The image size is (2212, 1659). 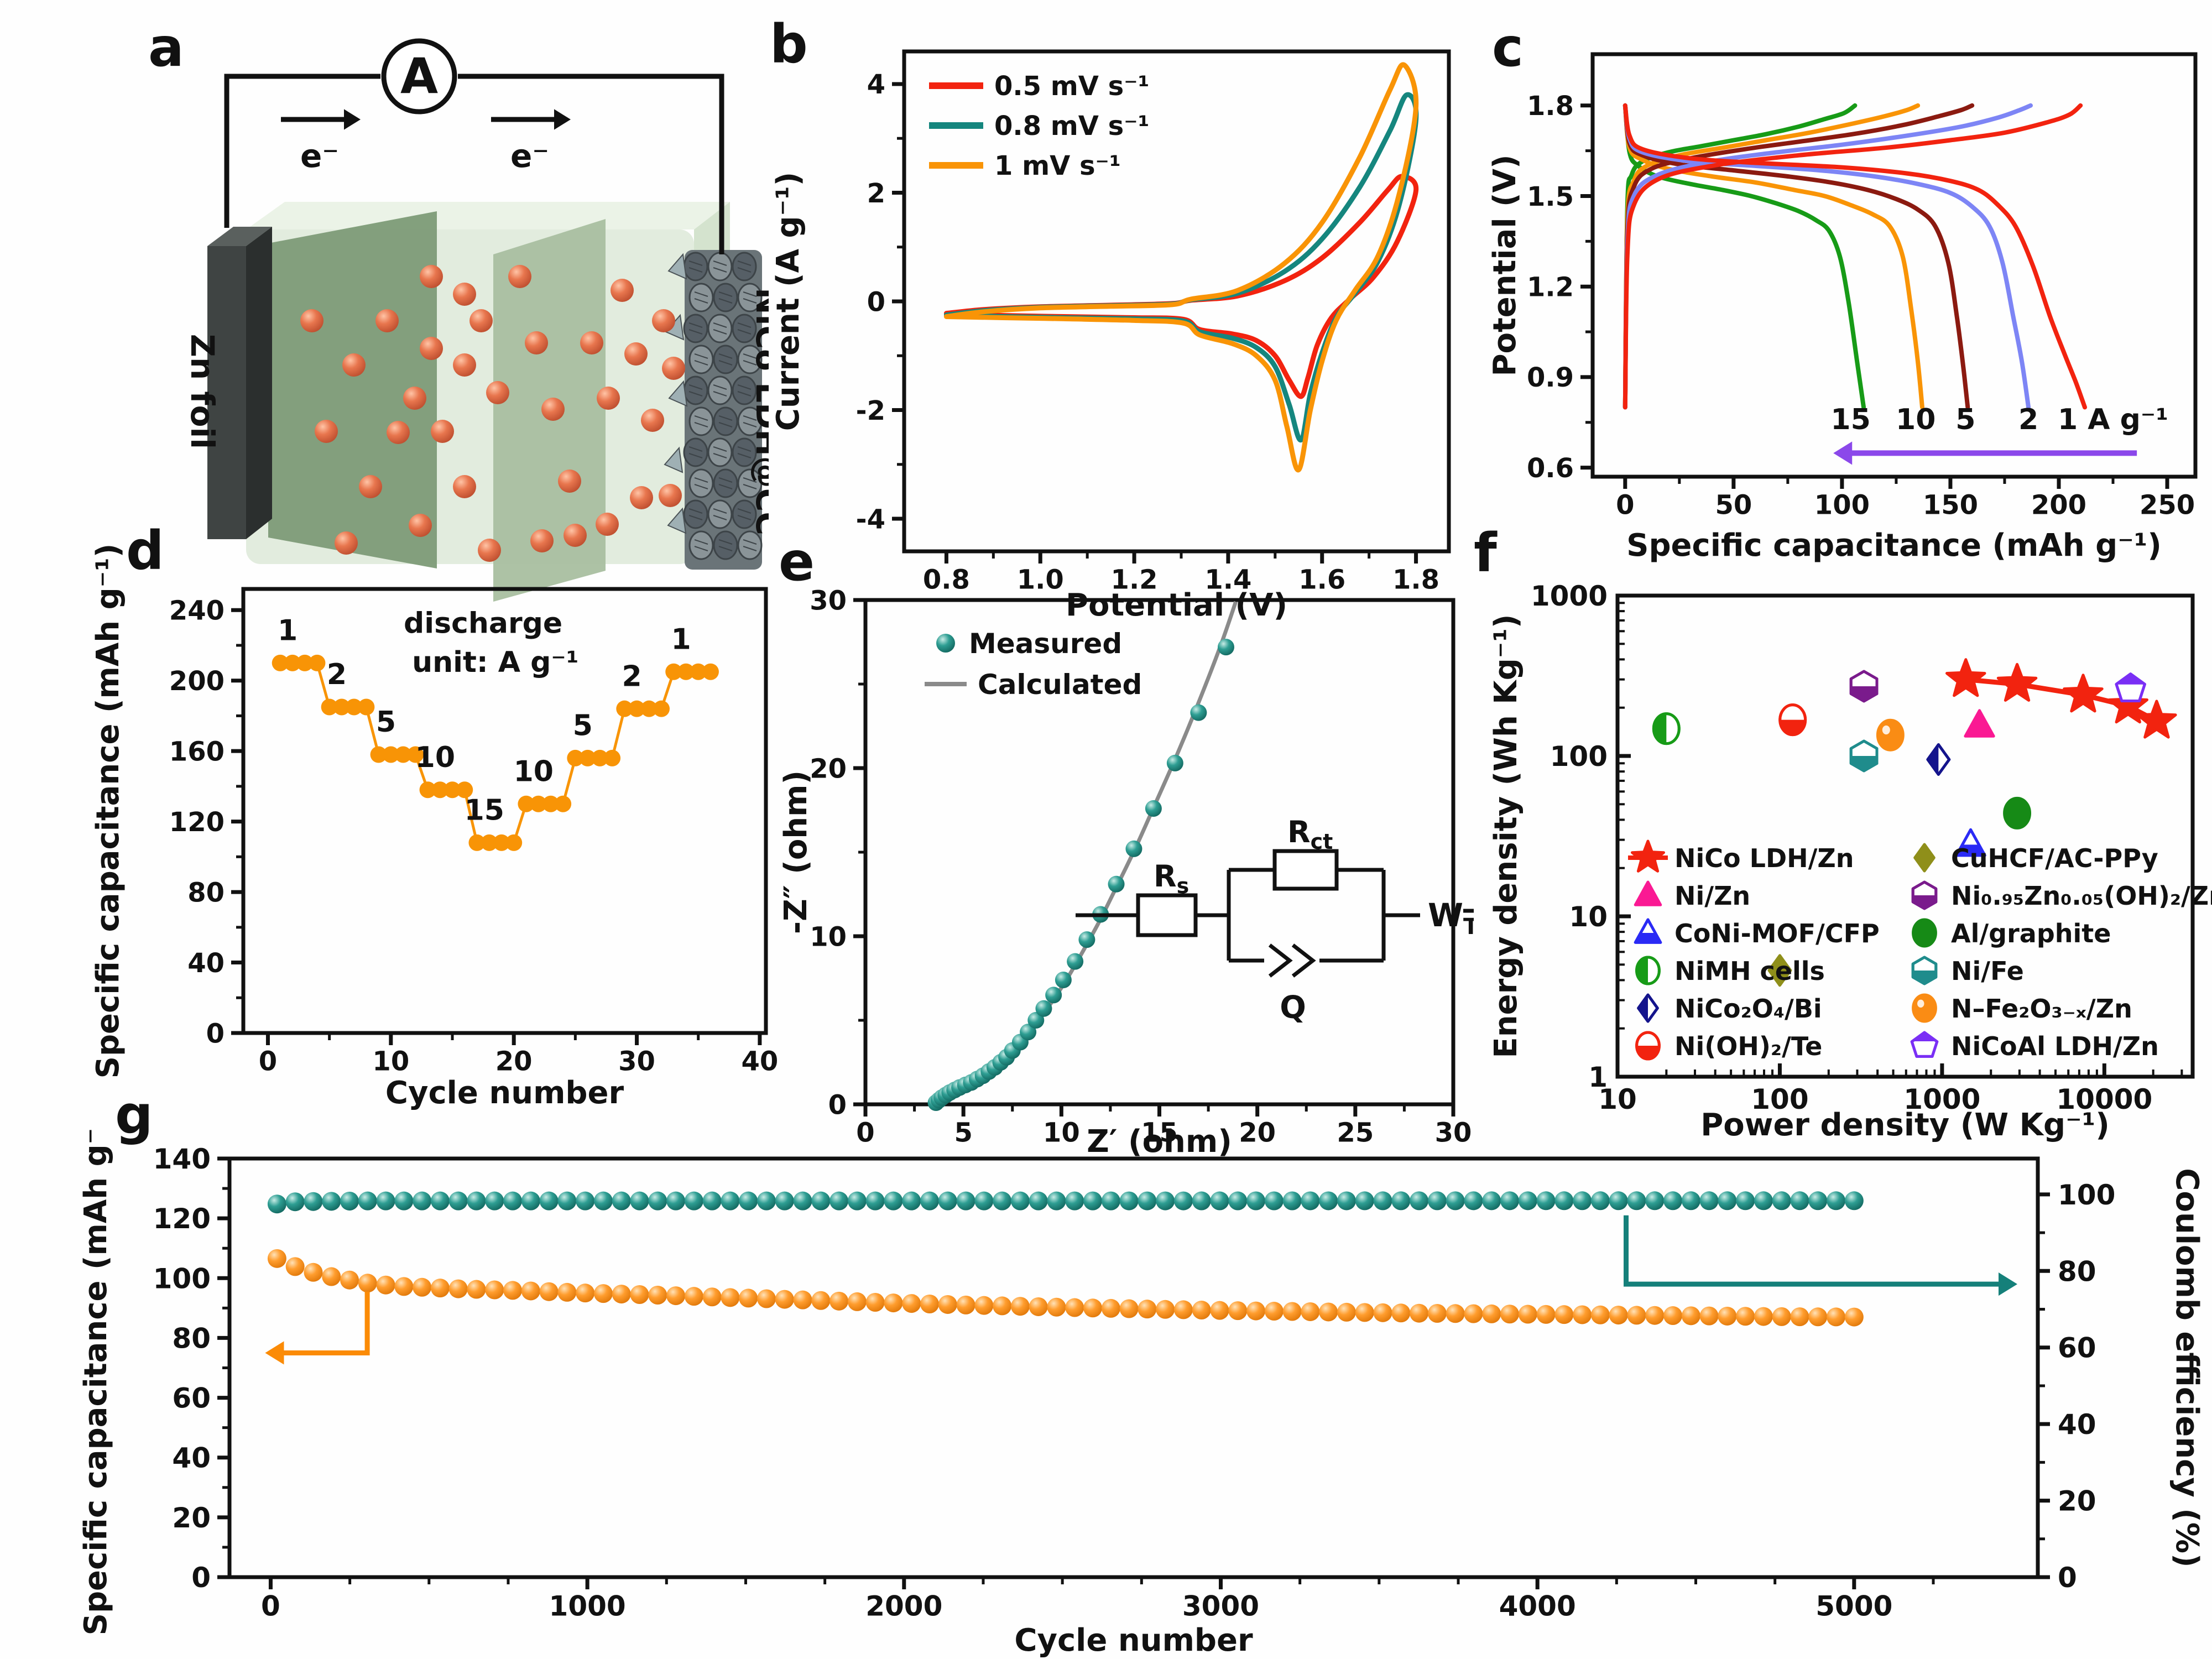 What do you see at coordinates (1134, 1640) in the screenshot?
I see `svg-text: Cycle number` at bounding box center [1134, 1640].